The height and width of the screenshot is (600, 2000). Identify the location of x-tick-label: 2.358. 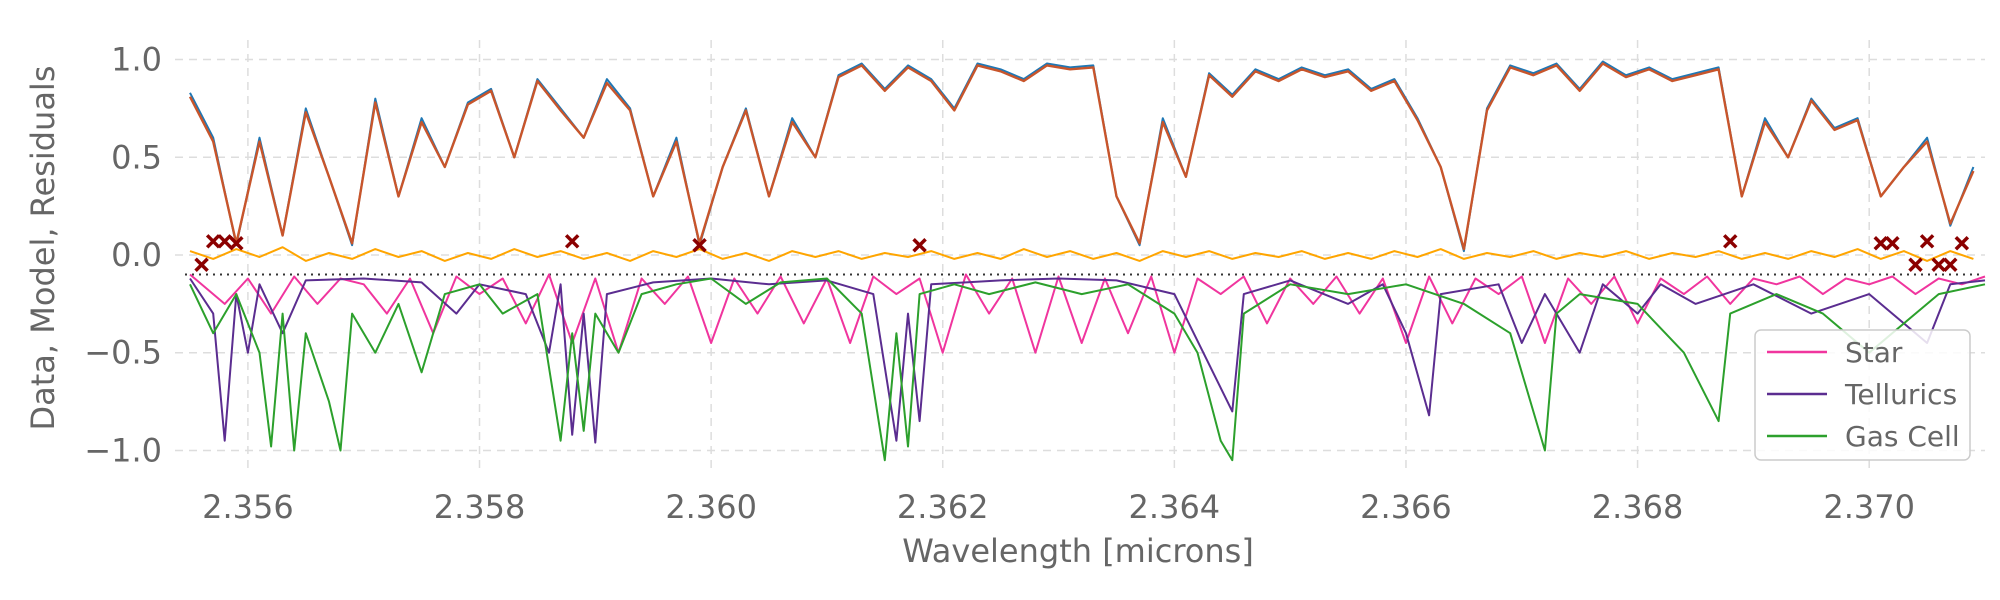
(480, 507).